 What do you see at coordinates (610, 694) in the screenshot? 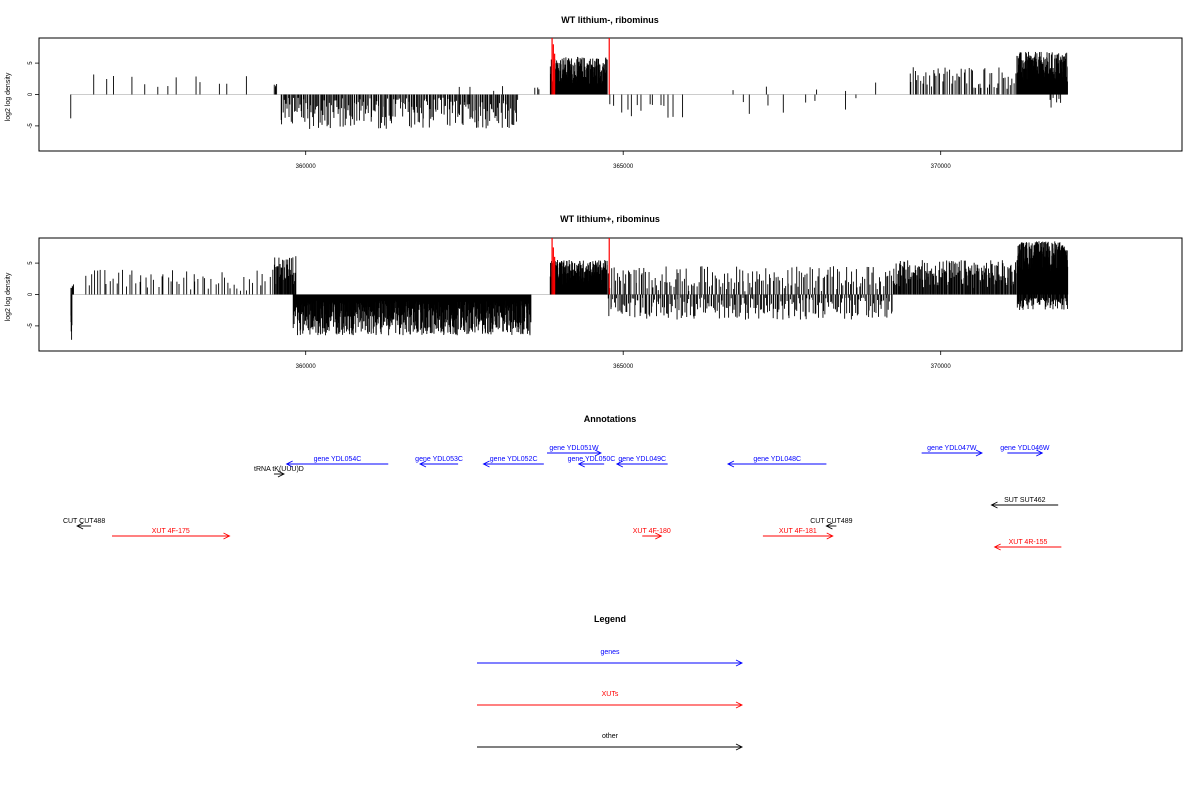
I see `legend-label: XUTs` at bounding box center [610, 694].